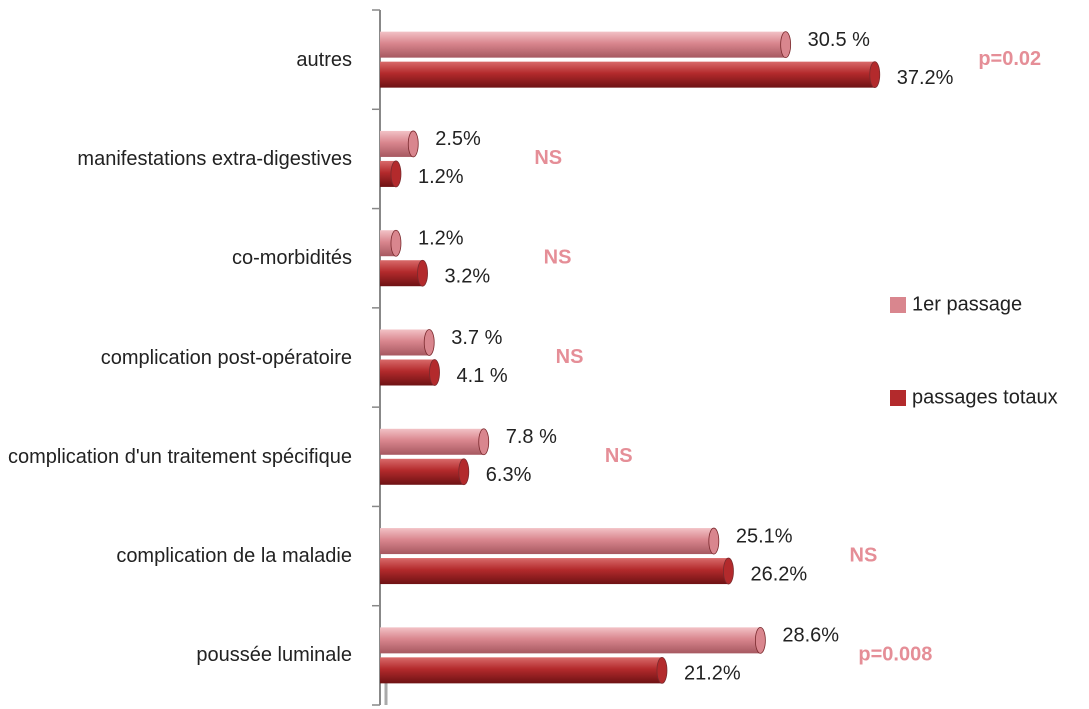  Describe the element at coordinates (531, 437) in the screenshot. I see `value-label: 7.8 %` at that location.